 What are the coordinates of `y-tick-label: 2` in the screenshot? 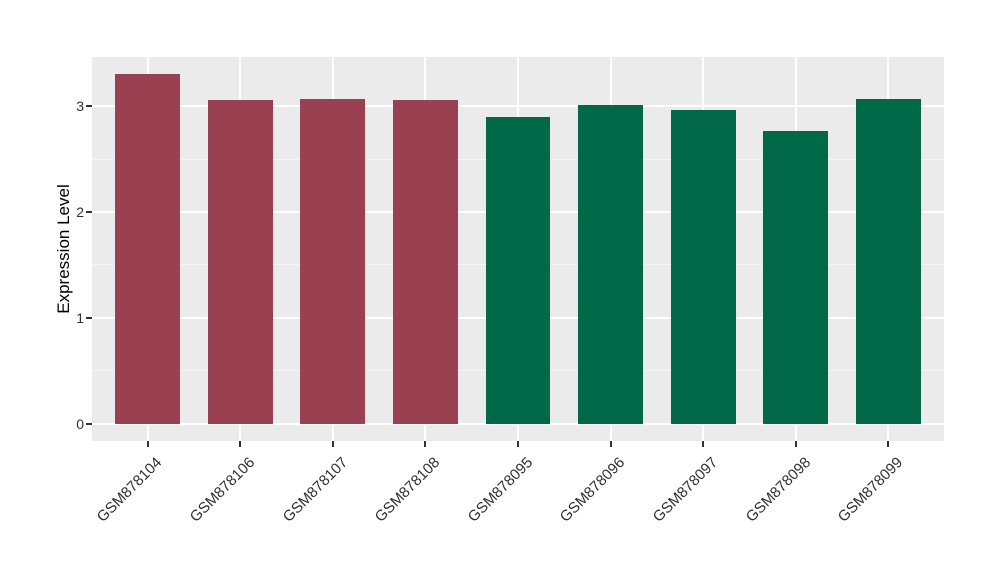 It's located at (80, 211).